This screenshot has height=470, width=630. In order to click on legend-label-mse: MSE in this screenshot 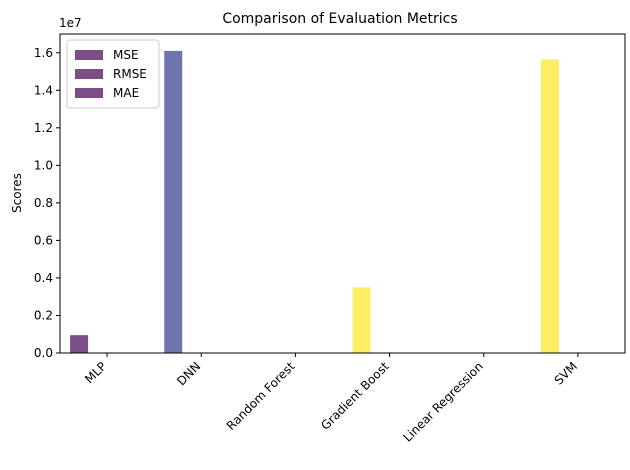, I will do `click(126, 55)`.